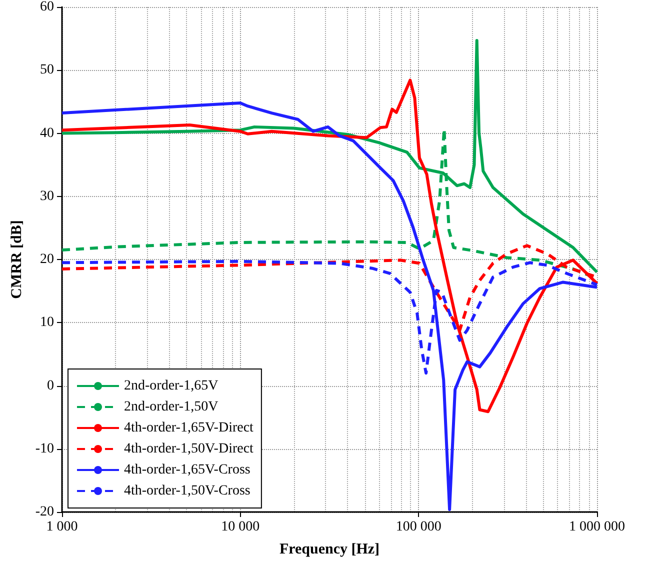 This screenshot has width=645, height=568. I want to click on y-tick-label: 30, so click(47, 196).